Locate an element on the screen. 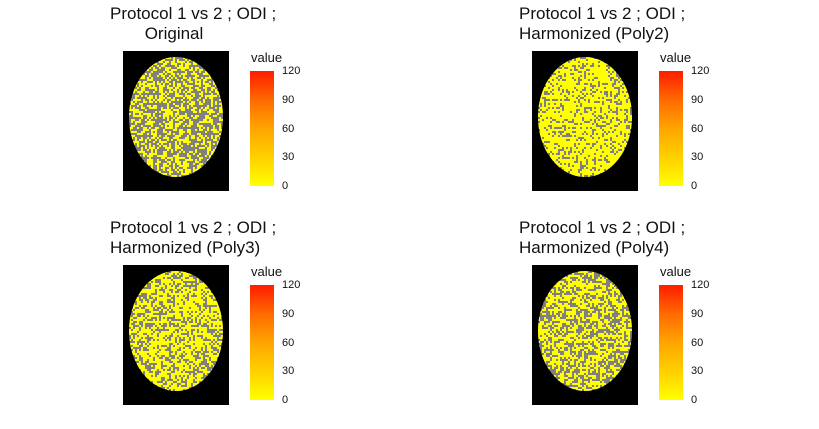  chart-title-line-2: Harmonized (Poly2) is located at coordinates (594, 33).